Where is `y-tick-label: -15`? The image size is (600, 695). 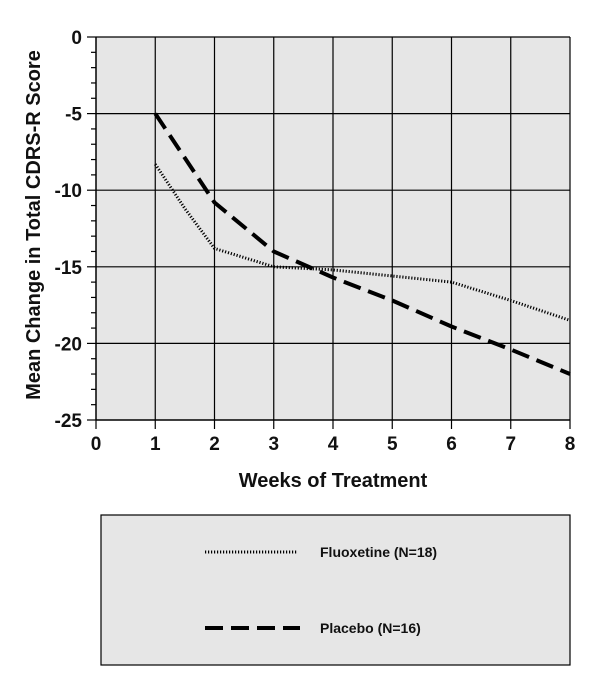
y-tick-label: -15 is located at coordinates (69, 268).